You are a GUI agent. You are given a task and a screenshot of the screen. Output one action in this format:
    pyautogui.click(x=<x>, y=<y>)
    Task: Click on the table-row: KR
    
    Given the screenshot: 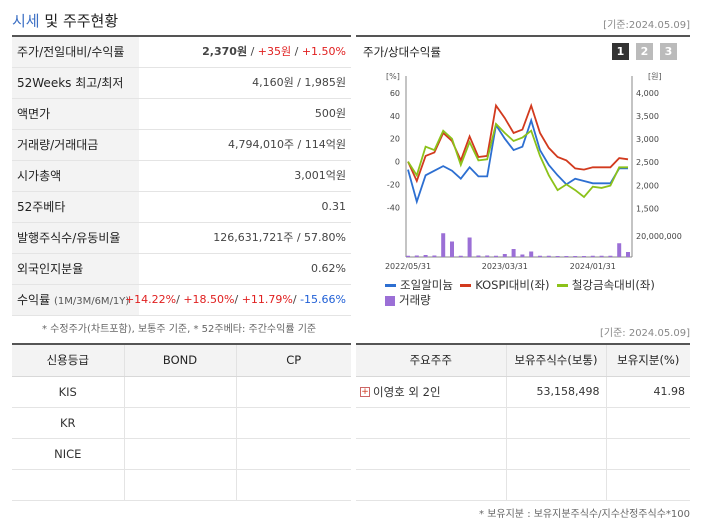 What is the action you would take?
    pyautogui.click(x=181, y=423)
    